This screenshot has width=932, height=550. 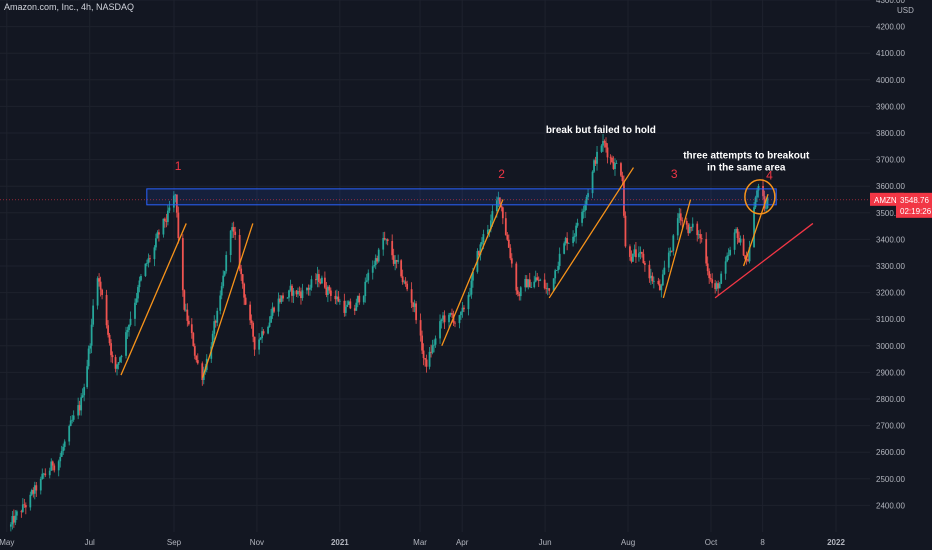 I want to click on last-price-value: 3548.76, so click(x=914, y=200).